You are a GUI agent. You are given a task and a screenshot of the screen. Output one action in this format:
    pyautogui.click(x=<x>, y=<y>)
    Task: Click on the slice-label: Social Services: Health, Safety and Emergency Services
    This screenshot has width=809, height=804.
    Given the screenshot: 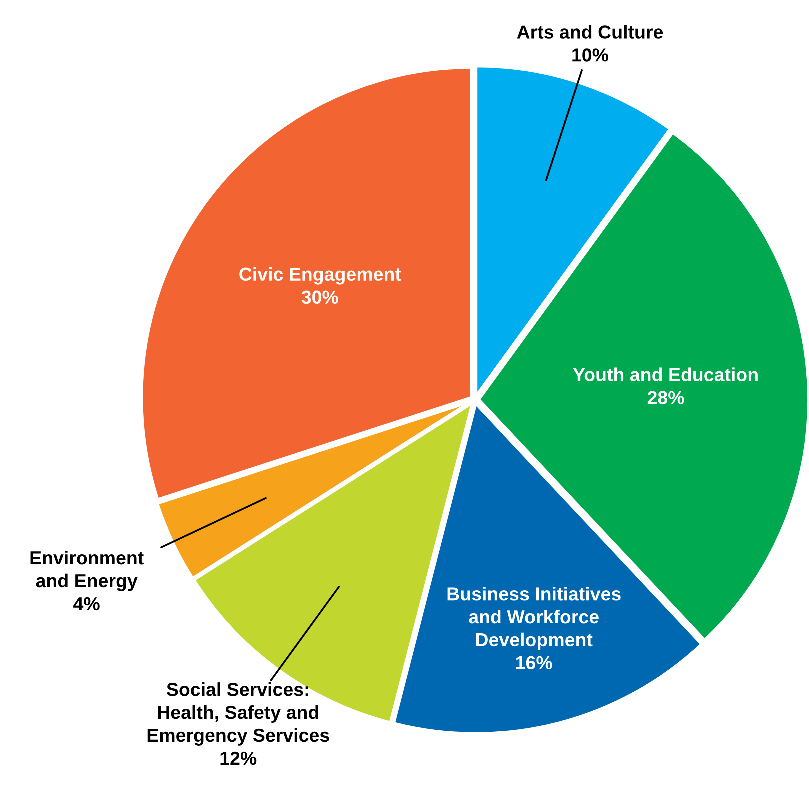 What is the action you would take?
    pyautogui.click(x=239, y=714)
    